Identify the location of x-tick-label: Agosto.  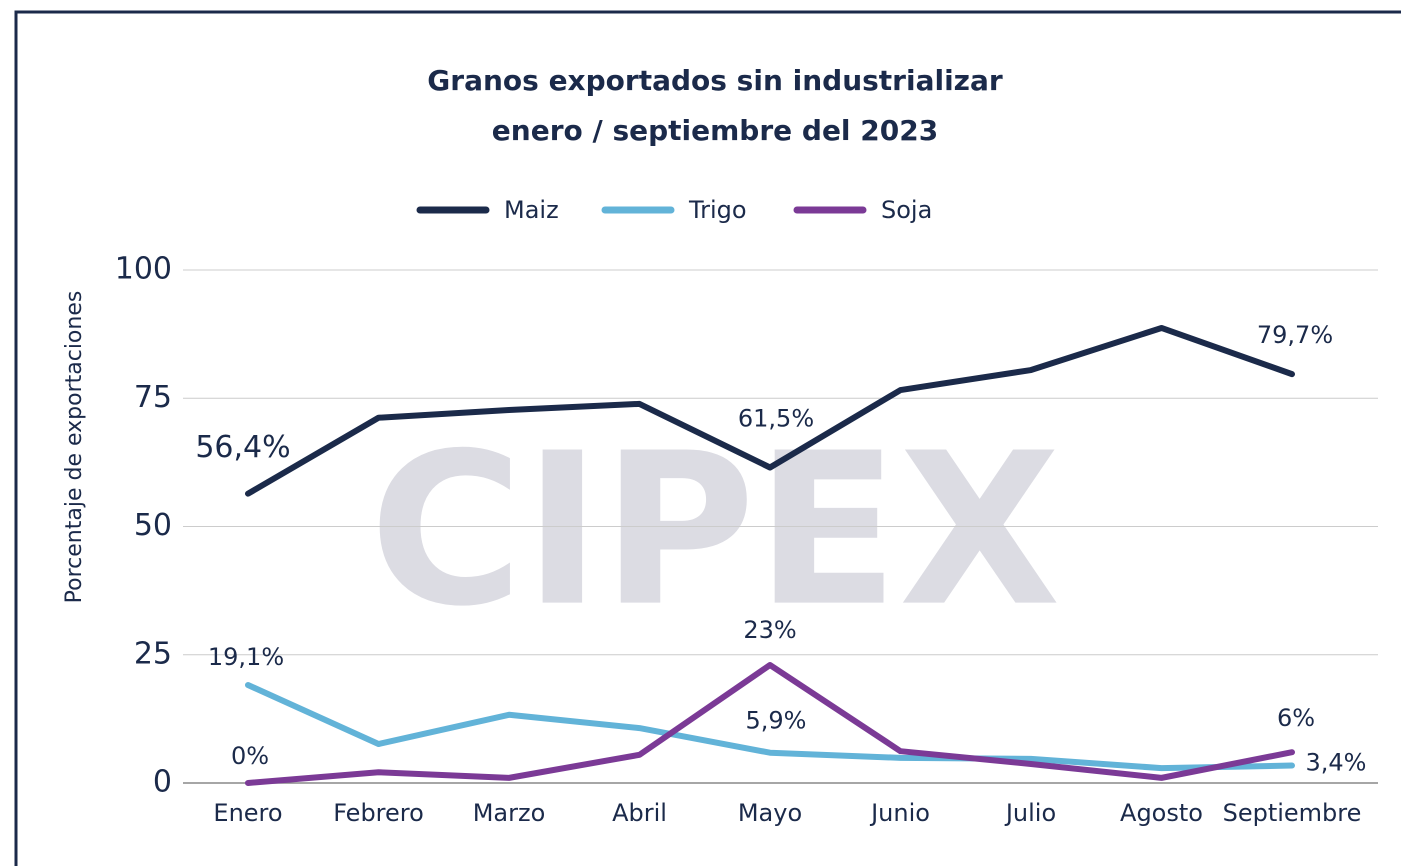
(1161, 813).